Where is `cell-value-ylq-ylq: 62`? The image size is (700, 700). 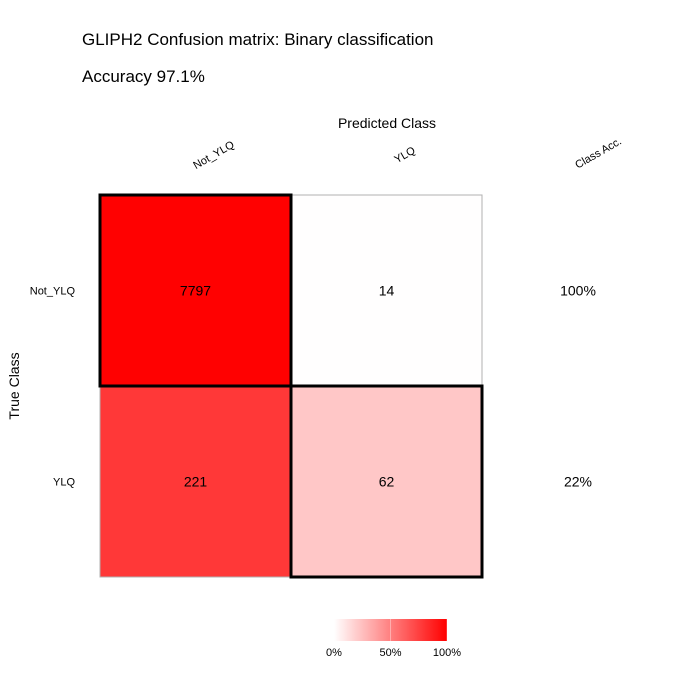 cell-value-ylq-ylq: 62 is located at coordinates (387, 482).